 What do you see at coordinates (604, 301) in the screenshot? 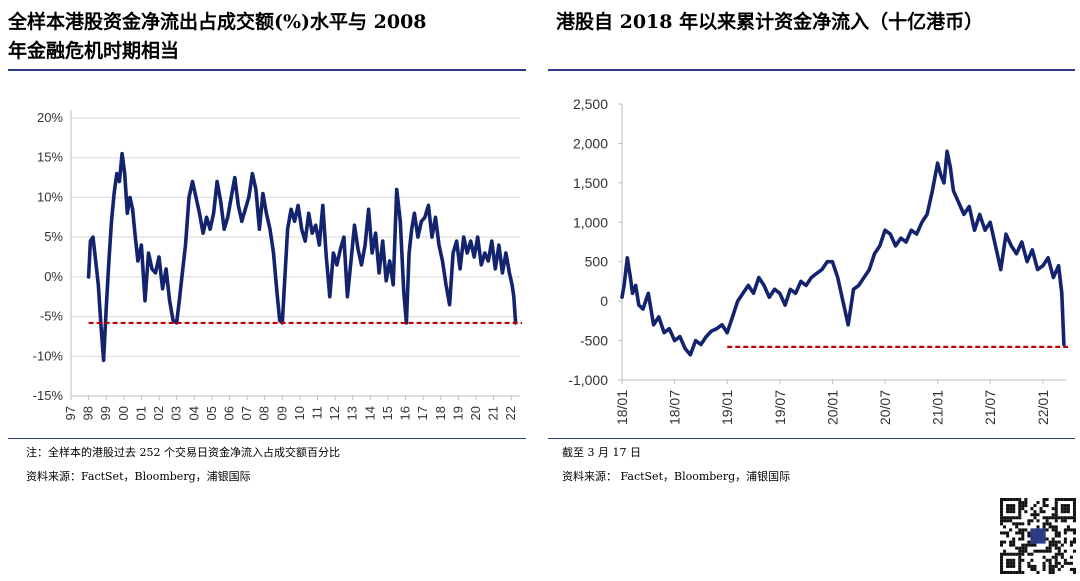
I see `y-tick-label: 0` at bounding box center [604, 301].